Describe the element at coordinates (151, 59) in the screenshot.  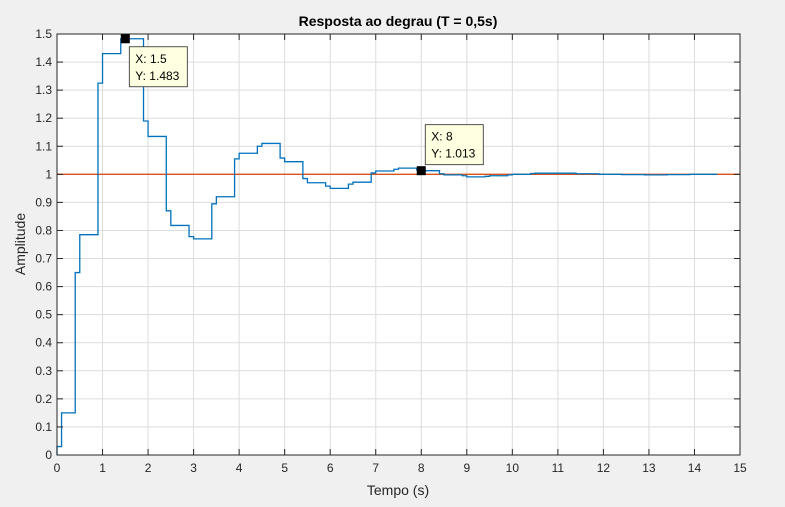
I see `datatip-x-label: X: 1.5` at that location.